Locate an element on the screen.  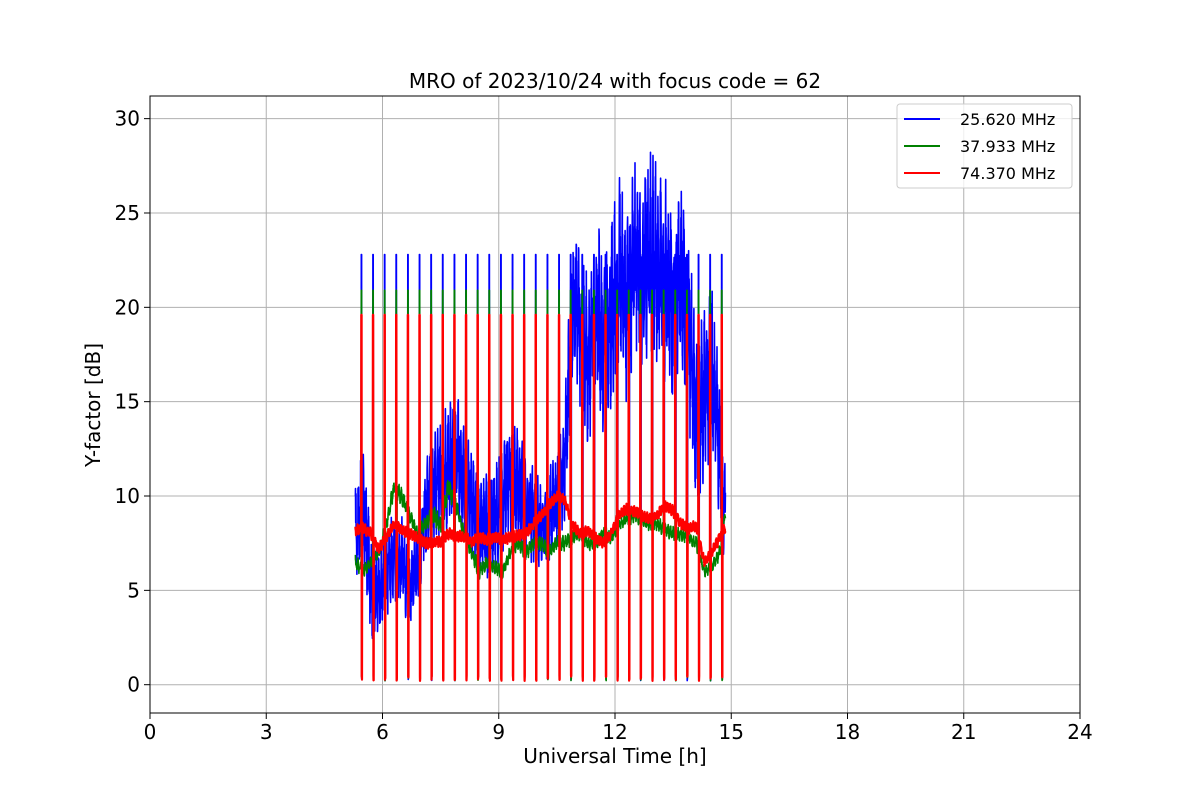
legend-label-1: 25.620 MHz is located at coordinates (1007, 119).